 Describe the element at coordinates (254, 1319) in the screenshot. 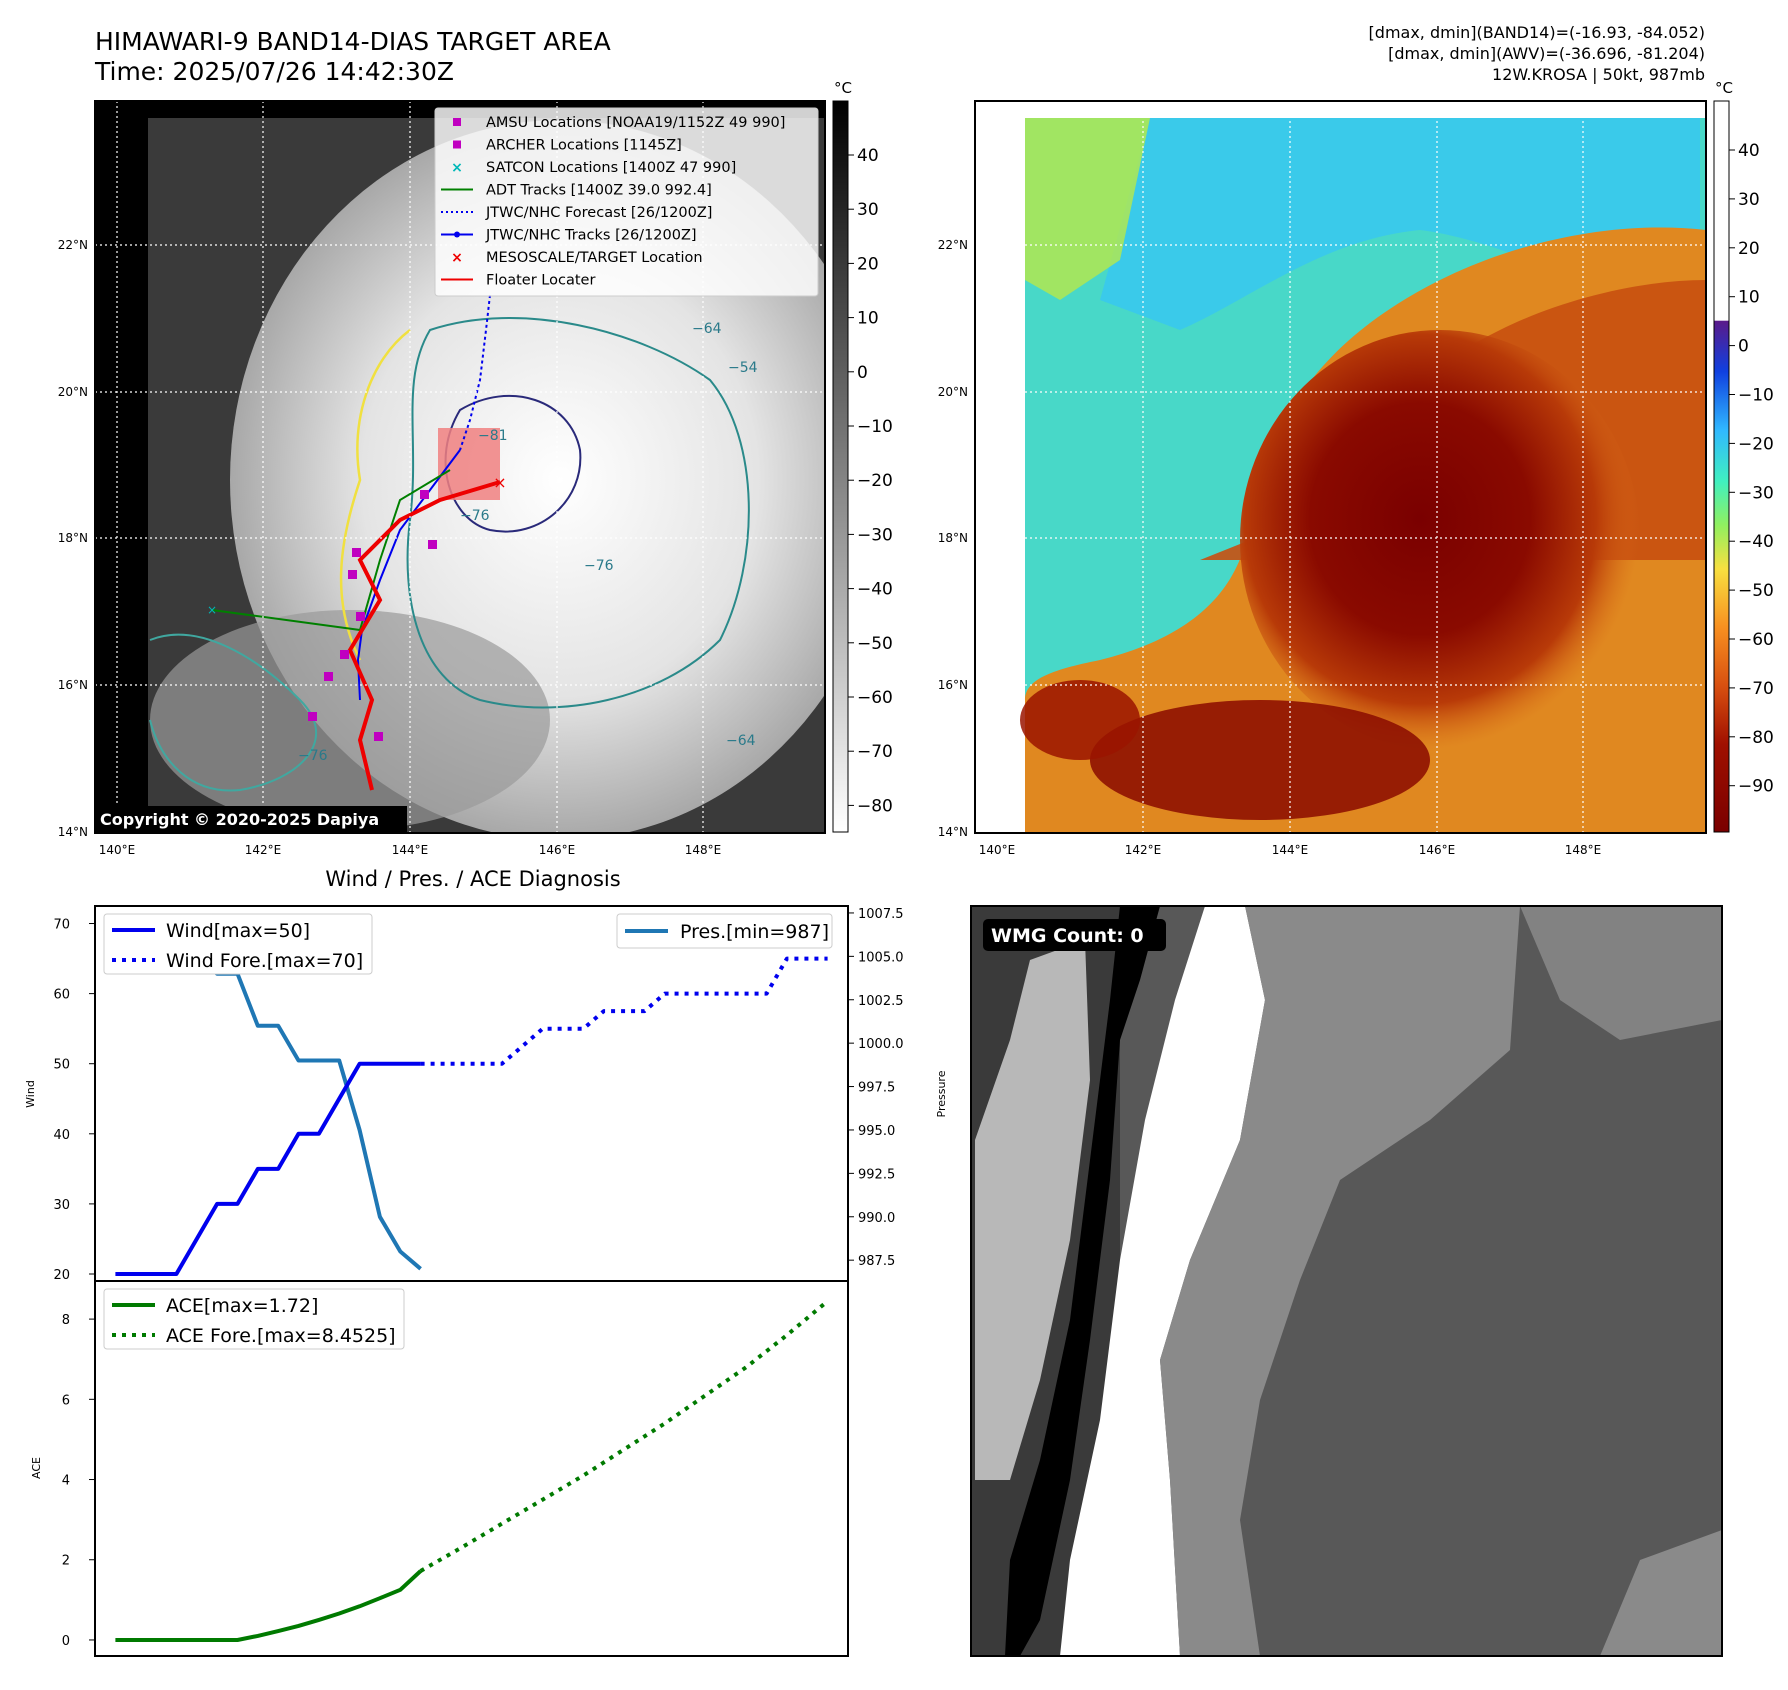

I see `ace-legend: ACE[max=1.72] ACE Fore.[max=8.4525]` at that location.